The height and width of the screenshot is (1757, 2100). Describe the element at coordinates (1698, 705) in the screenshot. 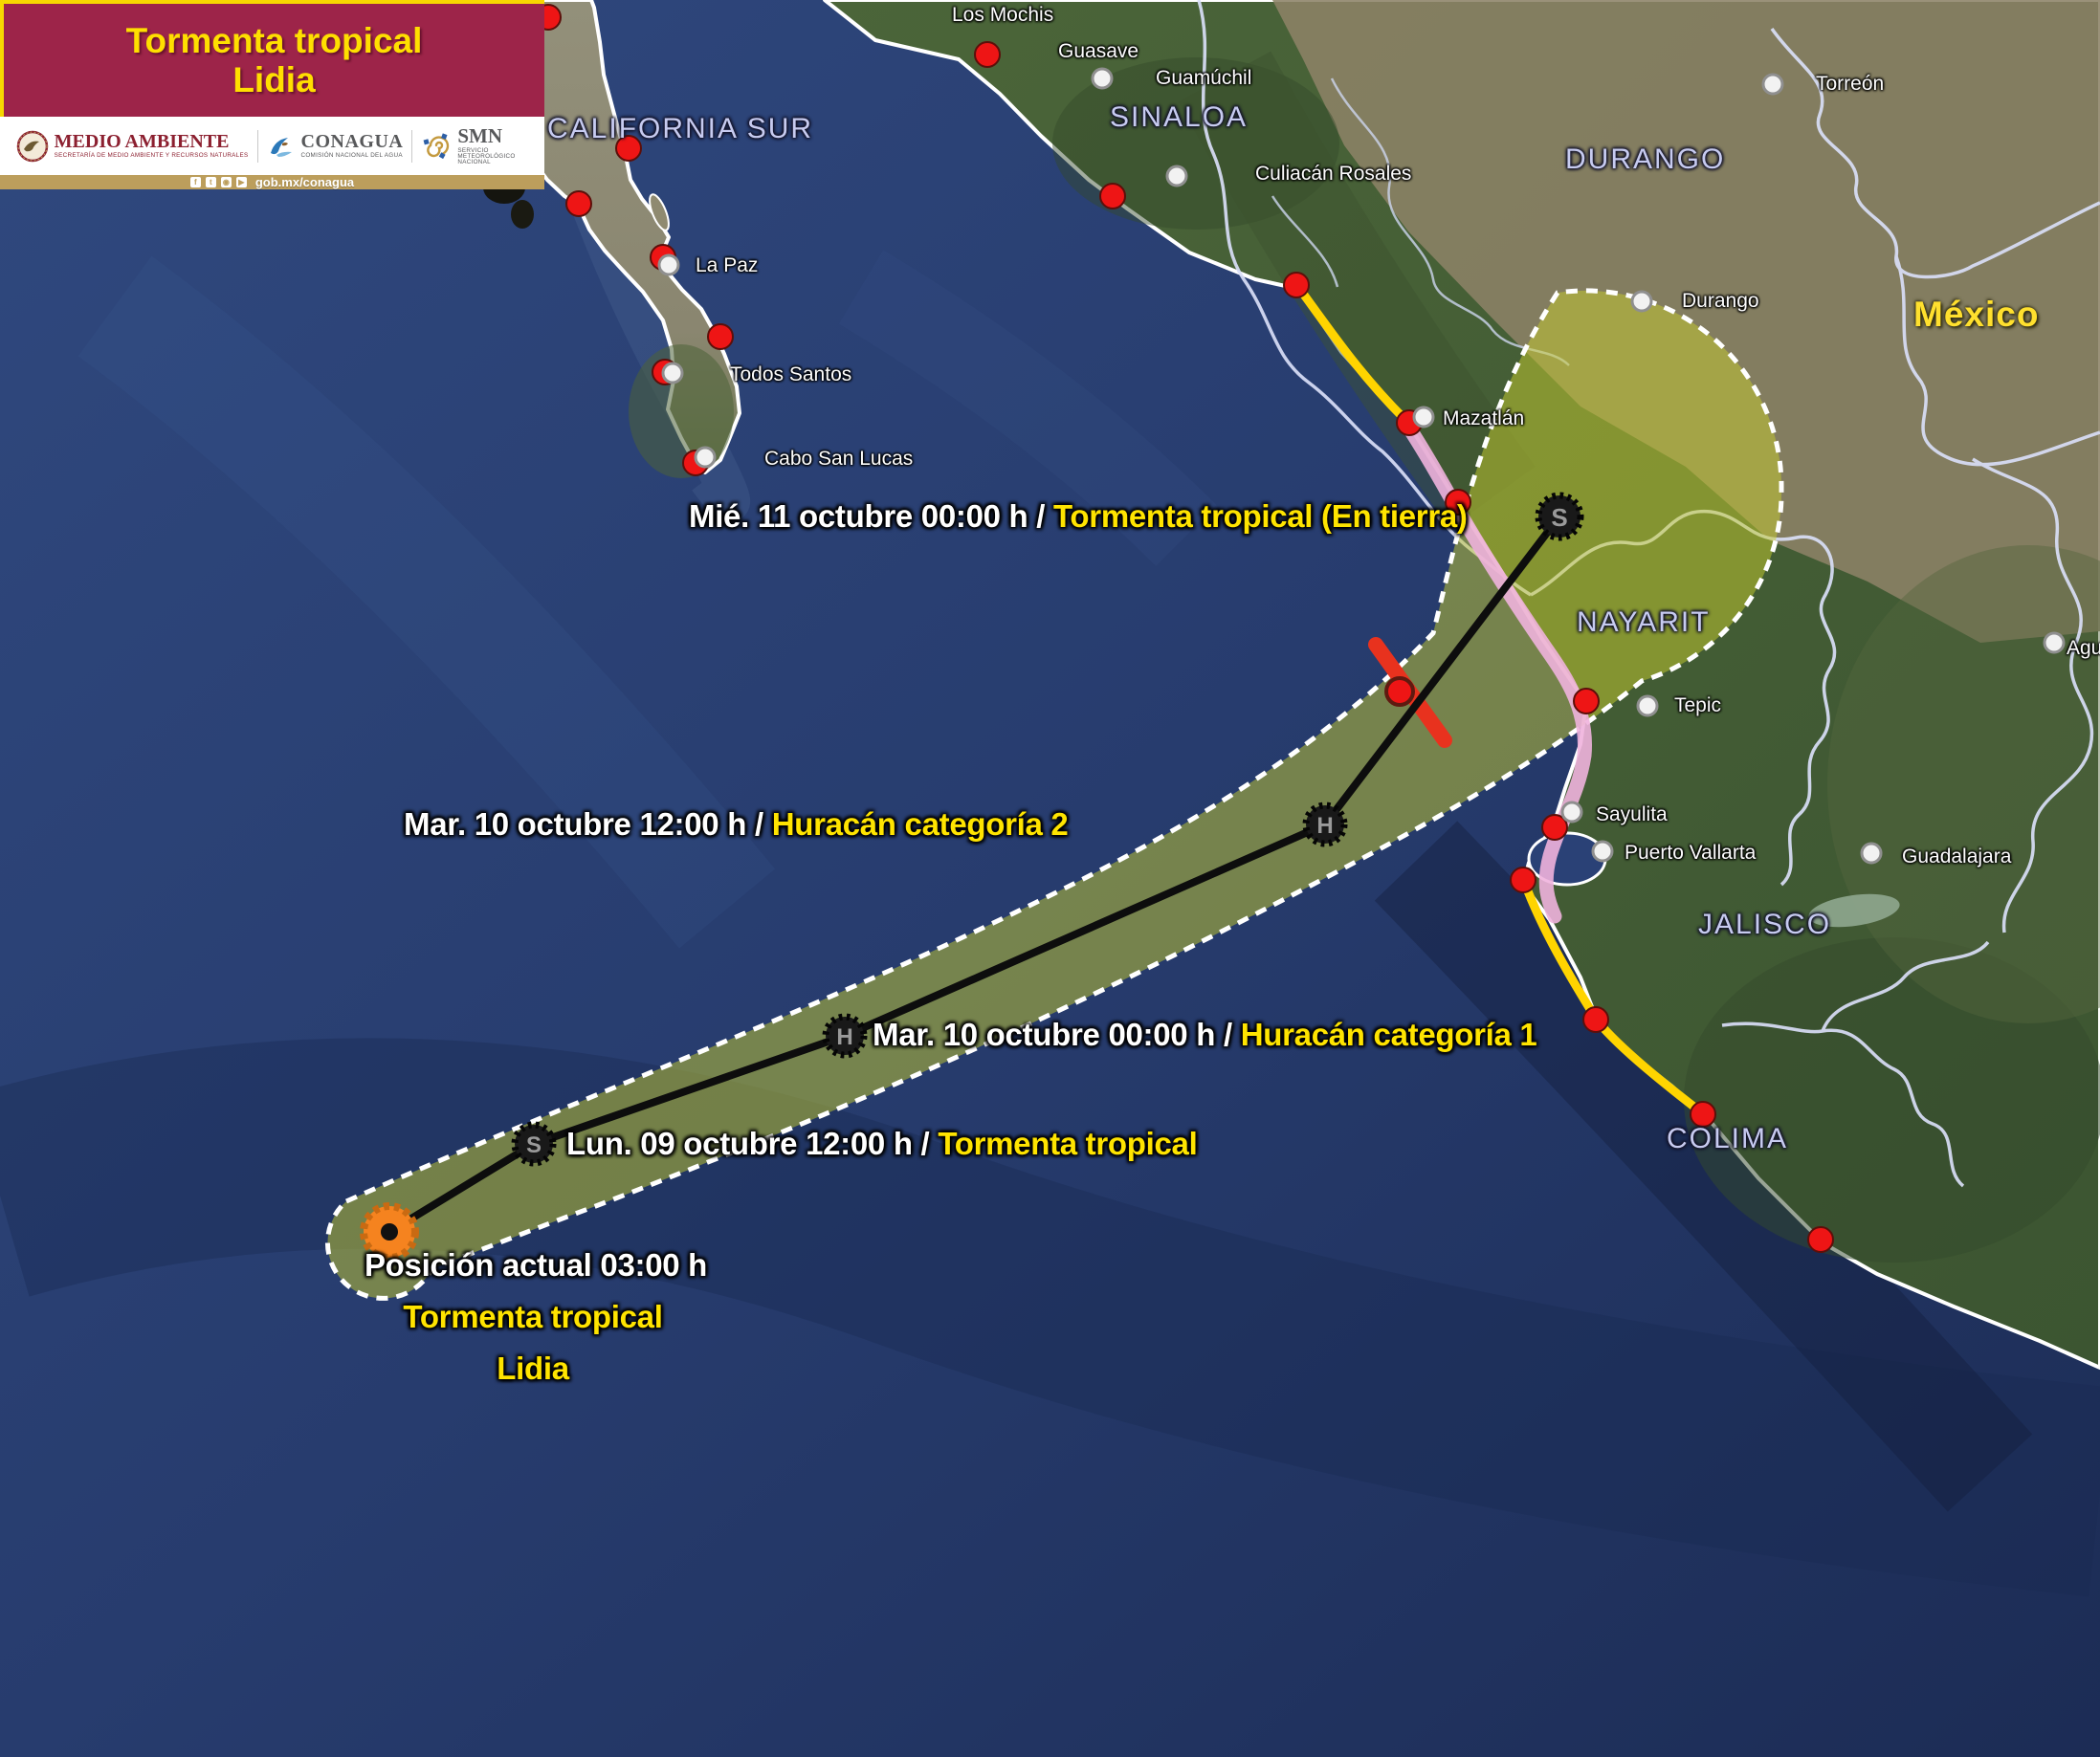

I see `city-label-tepic: Tepic` at that location.